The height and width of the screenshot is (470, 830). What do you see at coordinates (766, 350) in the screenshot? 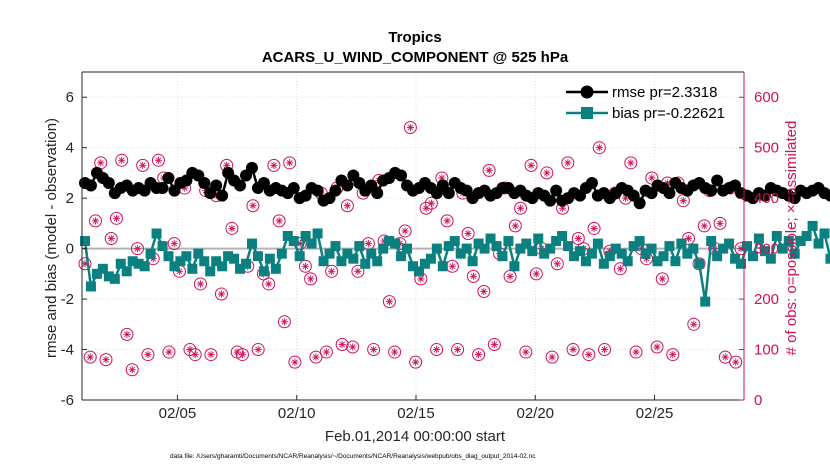
I see `y-right-tick-label: 100` at bounding box center [766, 350].